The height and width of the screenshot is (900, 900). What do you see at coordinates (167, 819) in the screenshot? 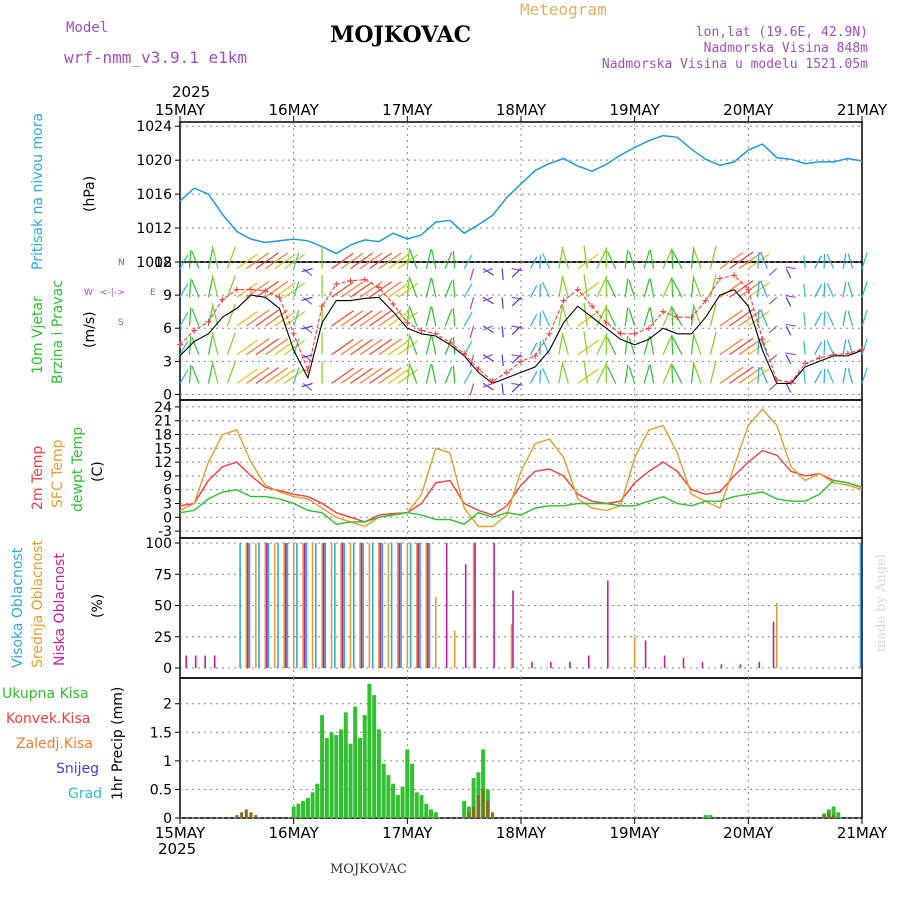
I see `precip-ytick-label: 0` at bounding box center [167, 819].